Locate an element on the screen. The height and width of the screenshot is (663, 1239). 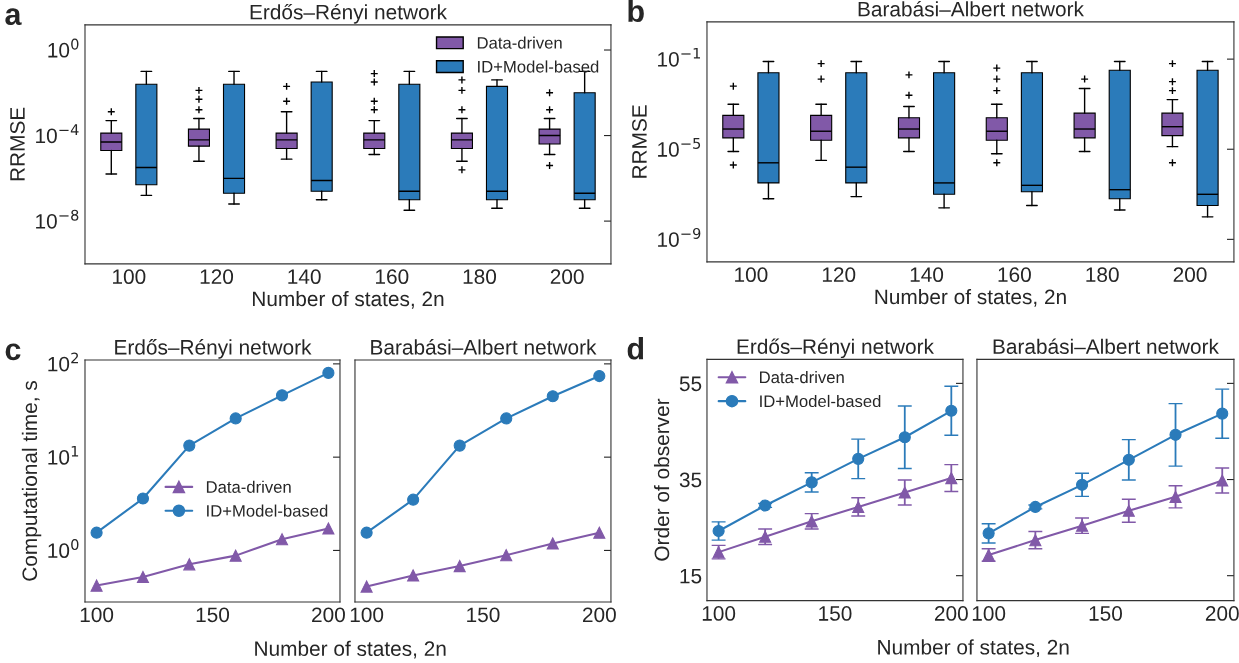
y-tick-label: 10$^{−5}$ is located at coordinates (679, 147).